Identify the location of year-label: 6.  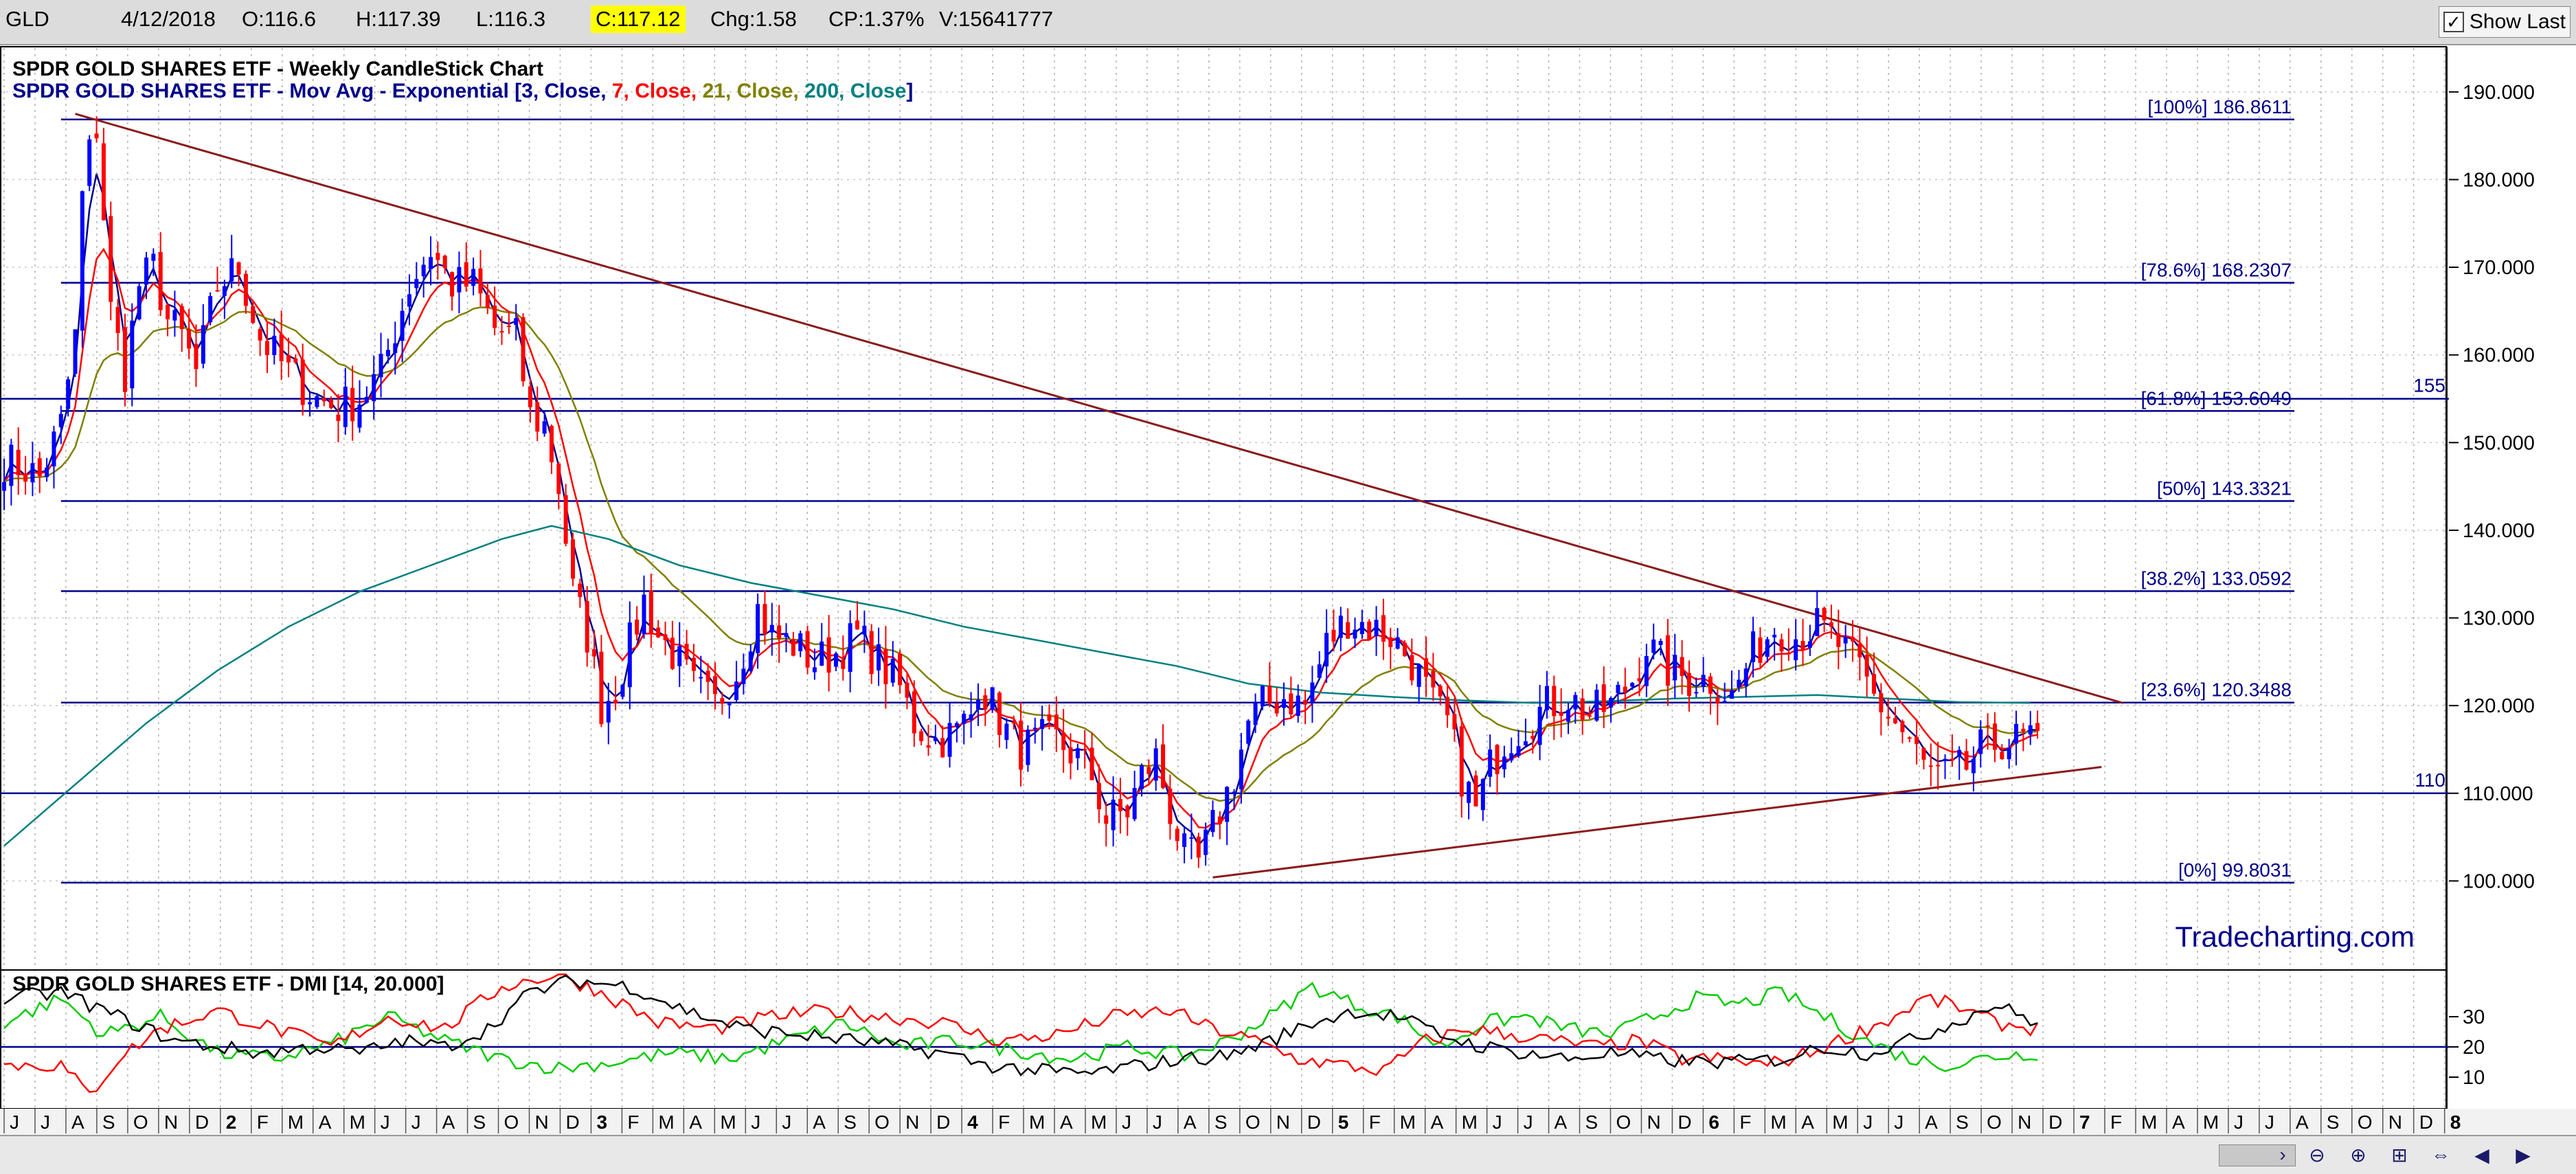
(1713, 1122).